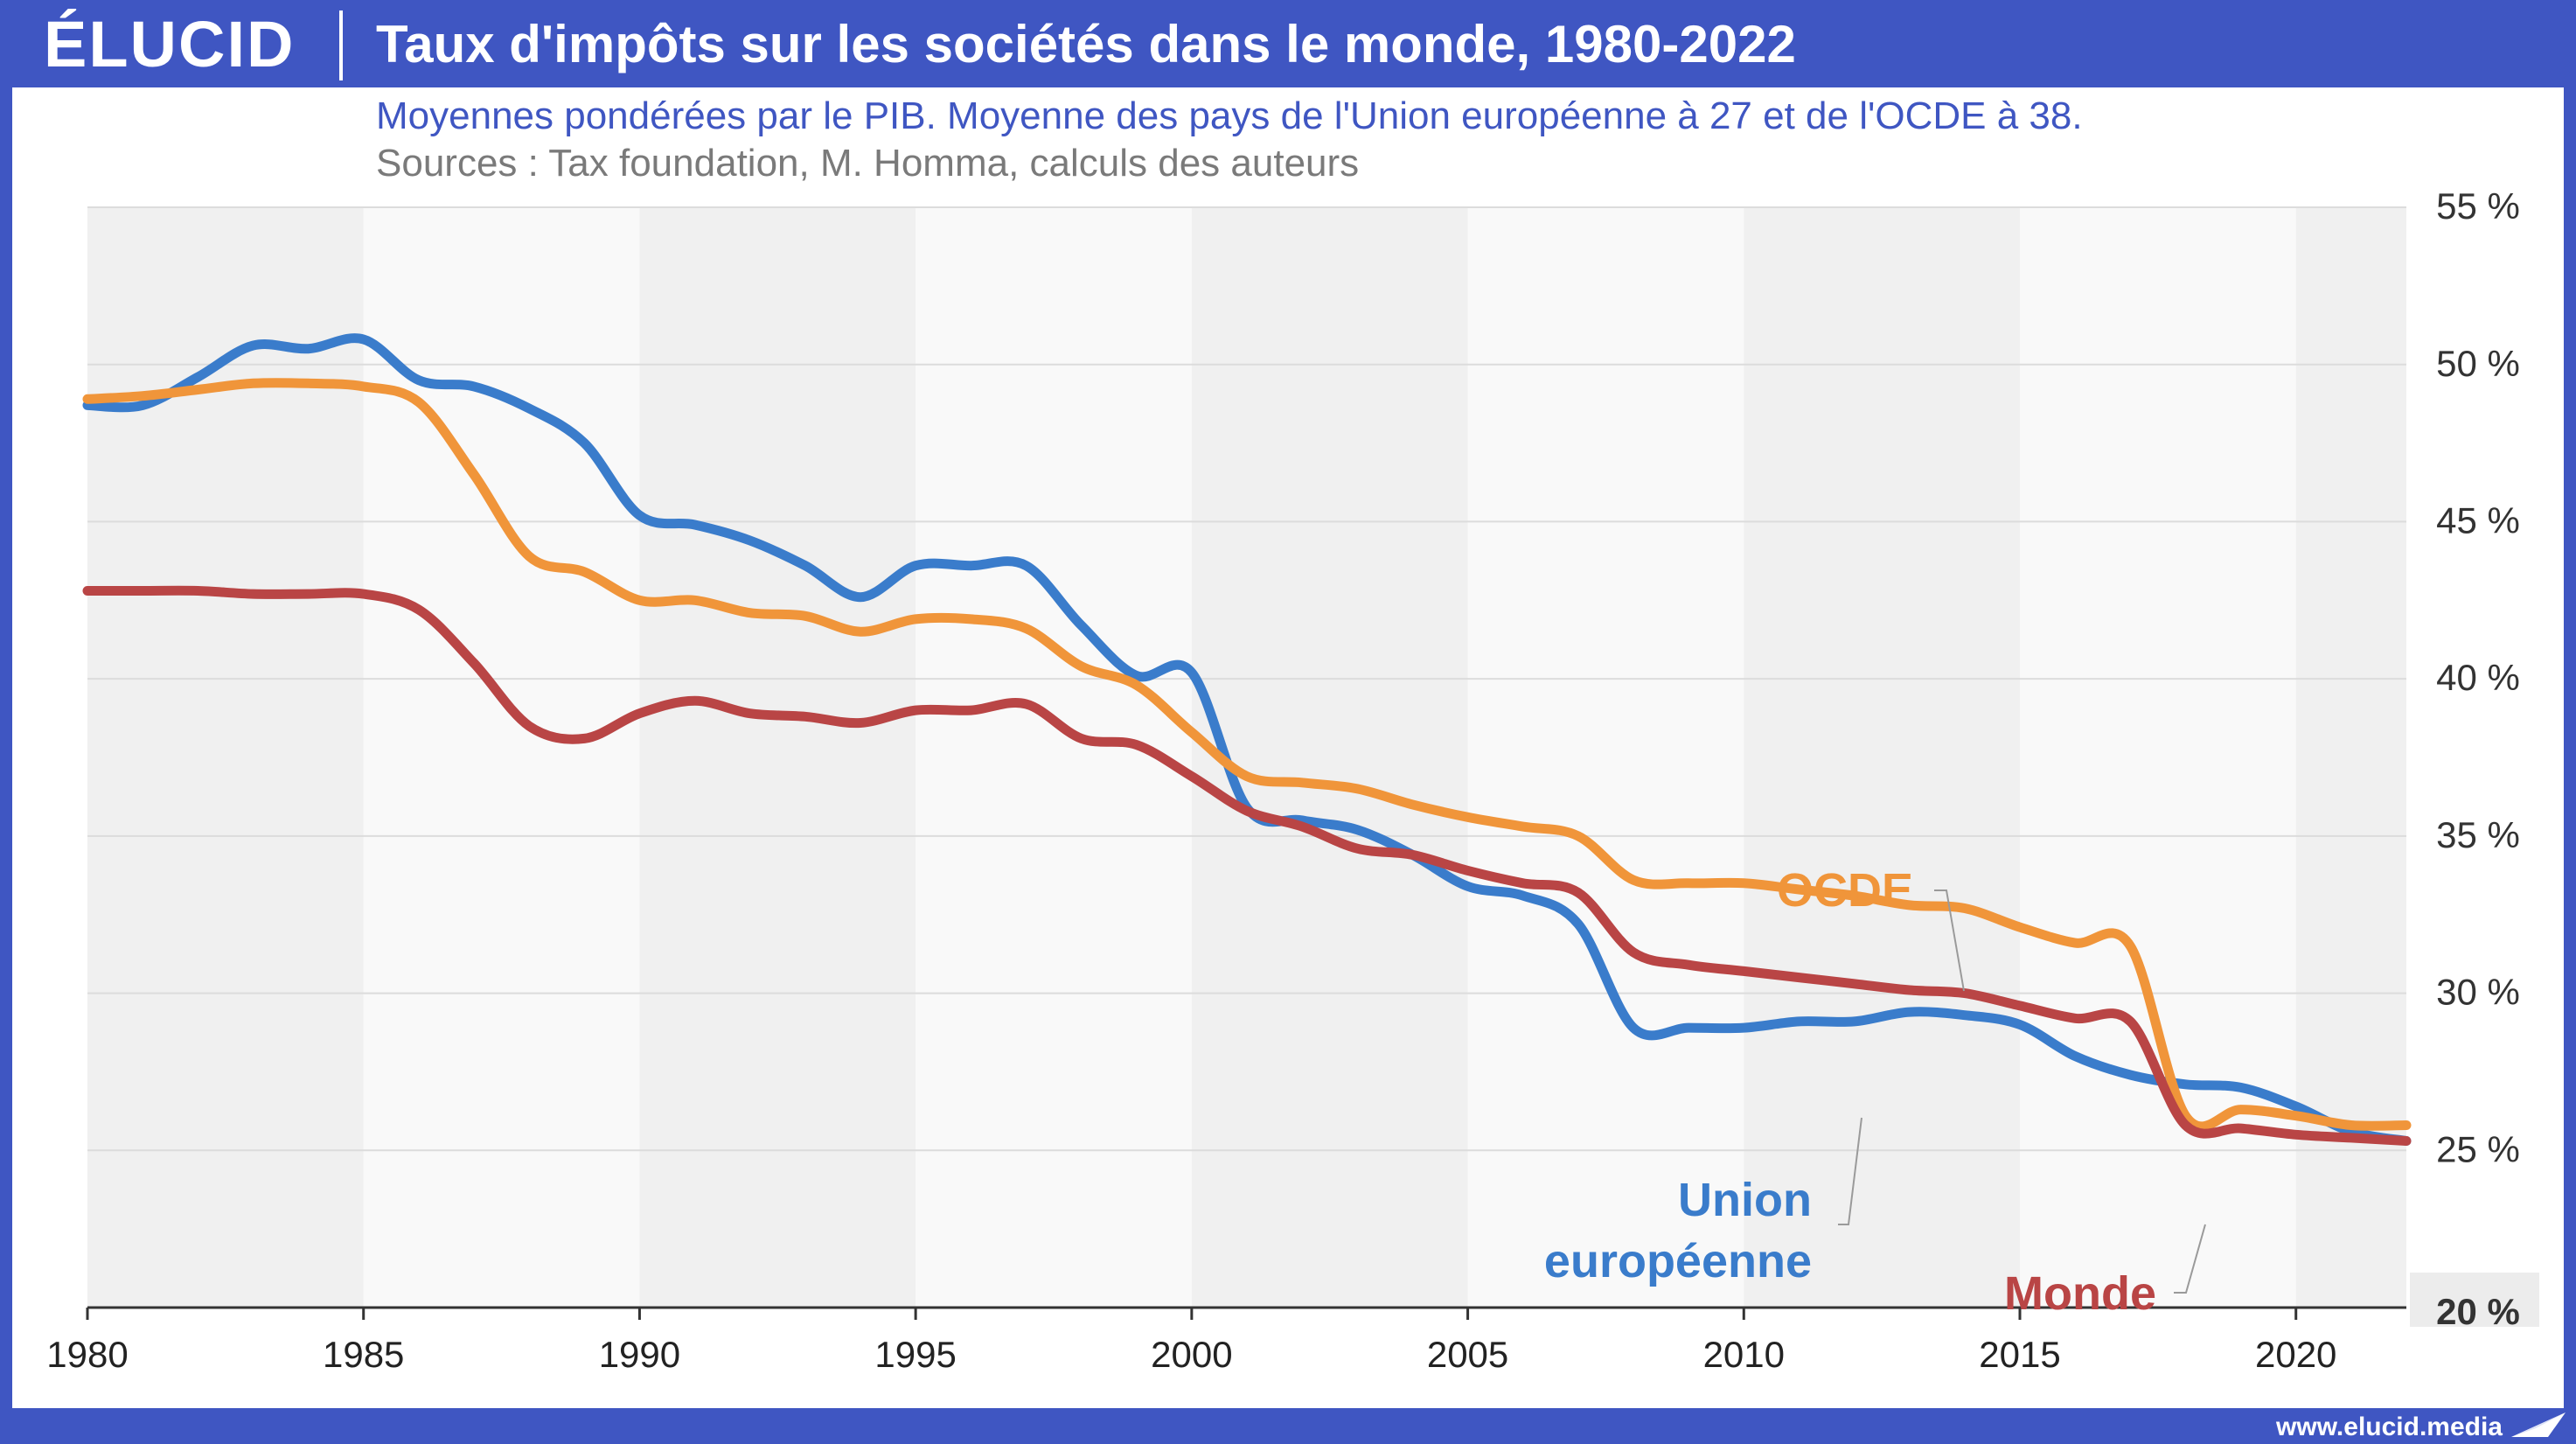  What do you see at coordinates (2478, 992) in the screenshot?
I see `y-tick-label: 30 %` at bounding box center [2478, 992].